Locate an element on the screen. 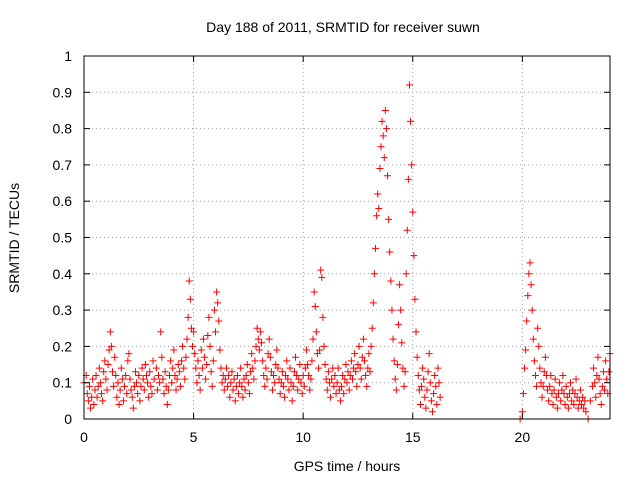 This screenshot has width=640, height=480. y-tick-label: 1 is located at coordinates (68, 56).